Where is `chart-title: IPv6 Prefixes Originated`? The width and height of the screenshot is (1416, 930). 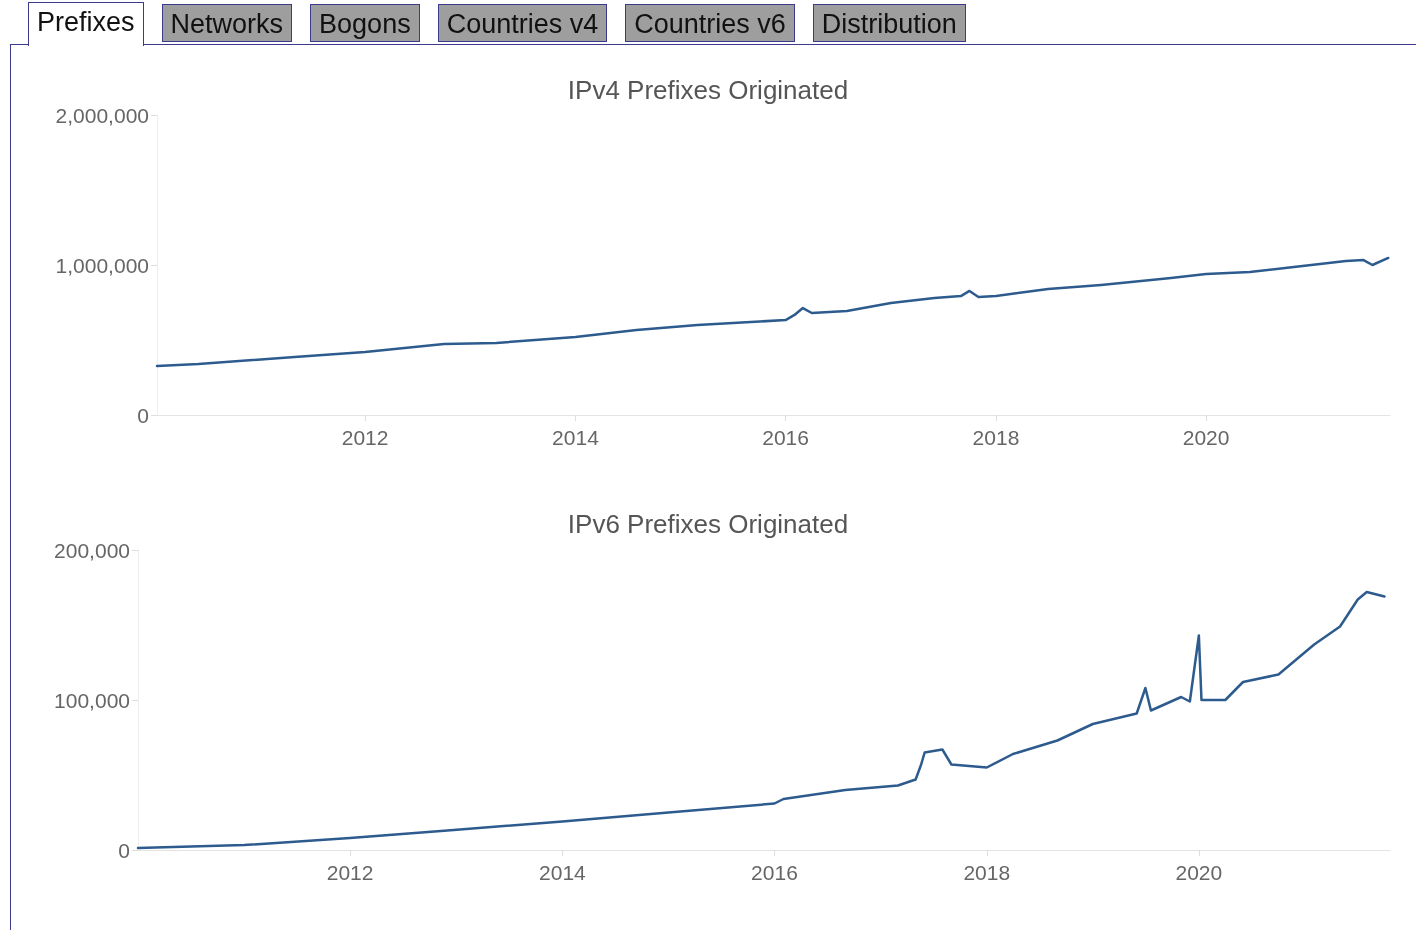
chart-title: IPv6 Prefixes Originated is located at coordinates (708, 524).